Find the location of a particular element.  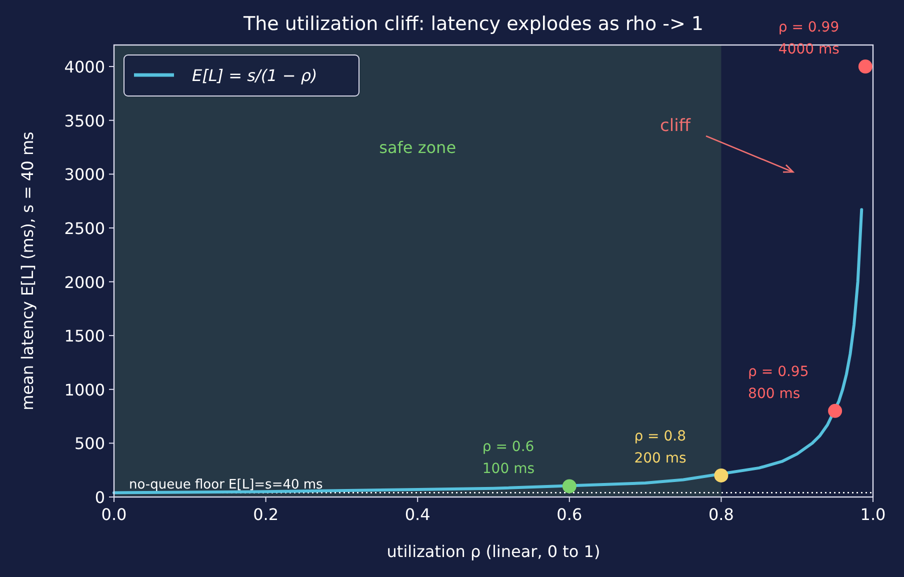

annotation: ρ = 0.95 800 ms is located at coordinates (778, 383).